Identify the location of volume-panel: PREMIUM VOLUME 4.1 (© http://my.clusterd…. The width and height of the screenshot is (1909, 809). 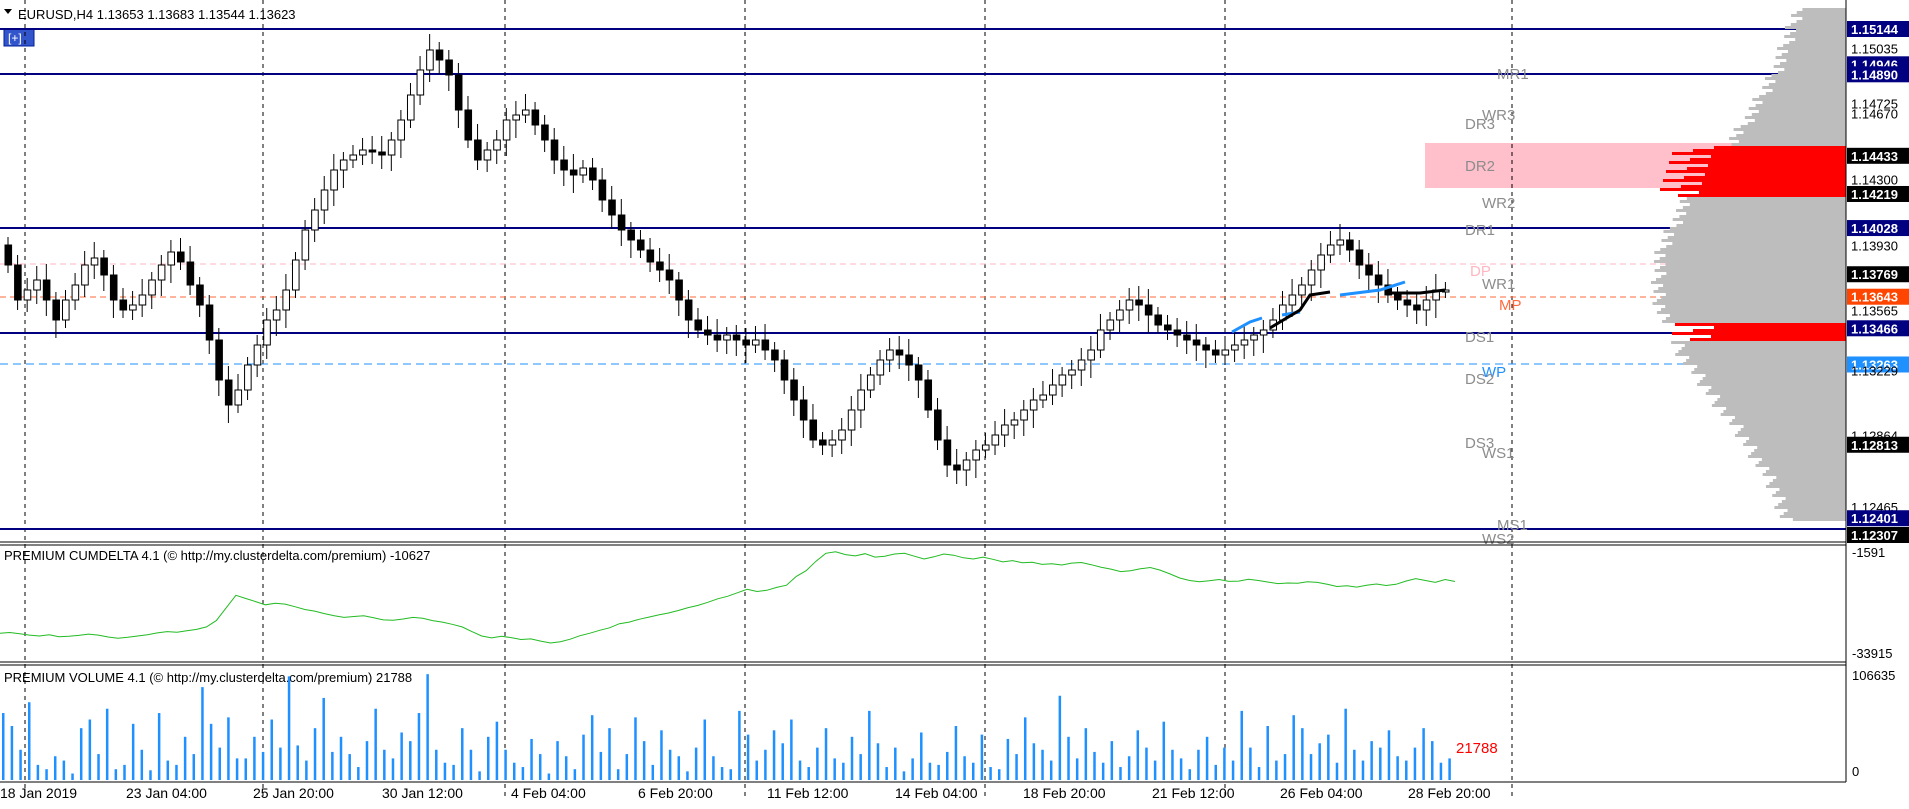
(923, 720).